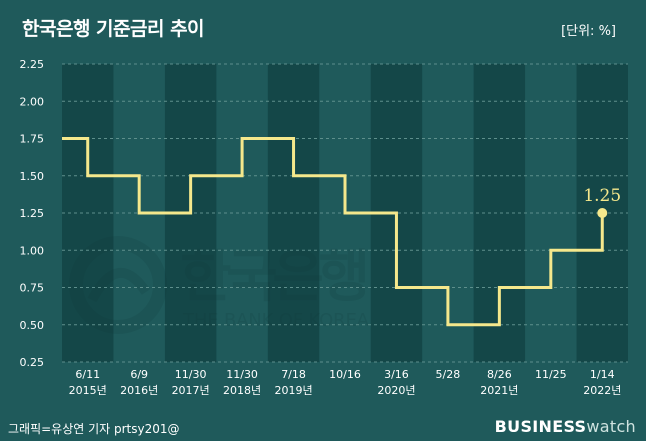 The width and height of the screenshot is (646, 441). Describe the element at coordinates (611, 426) in the screenshot. I see `brand-light: watch` at that location.